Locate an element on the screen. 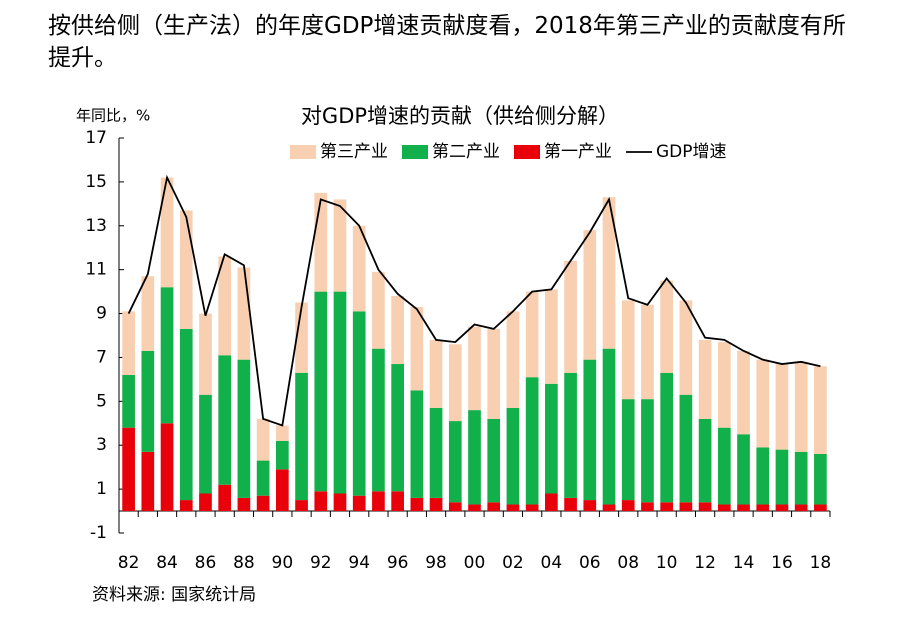 The image size is (911, 618). x-tick-label: 82 is located at coordinates (129, 563).